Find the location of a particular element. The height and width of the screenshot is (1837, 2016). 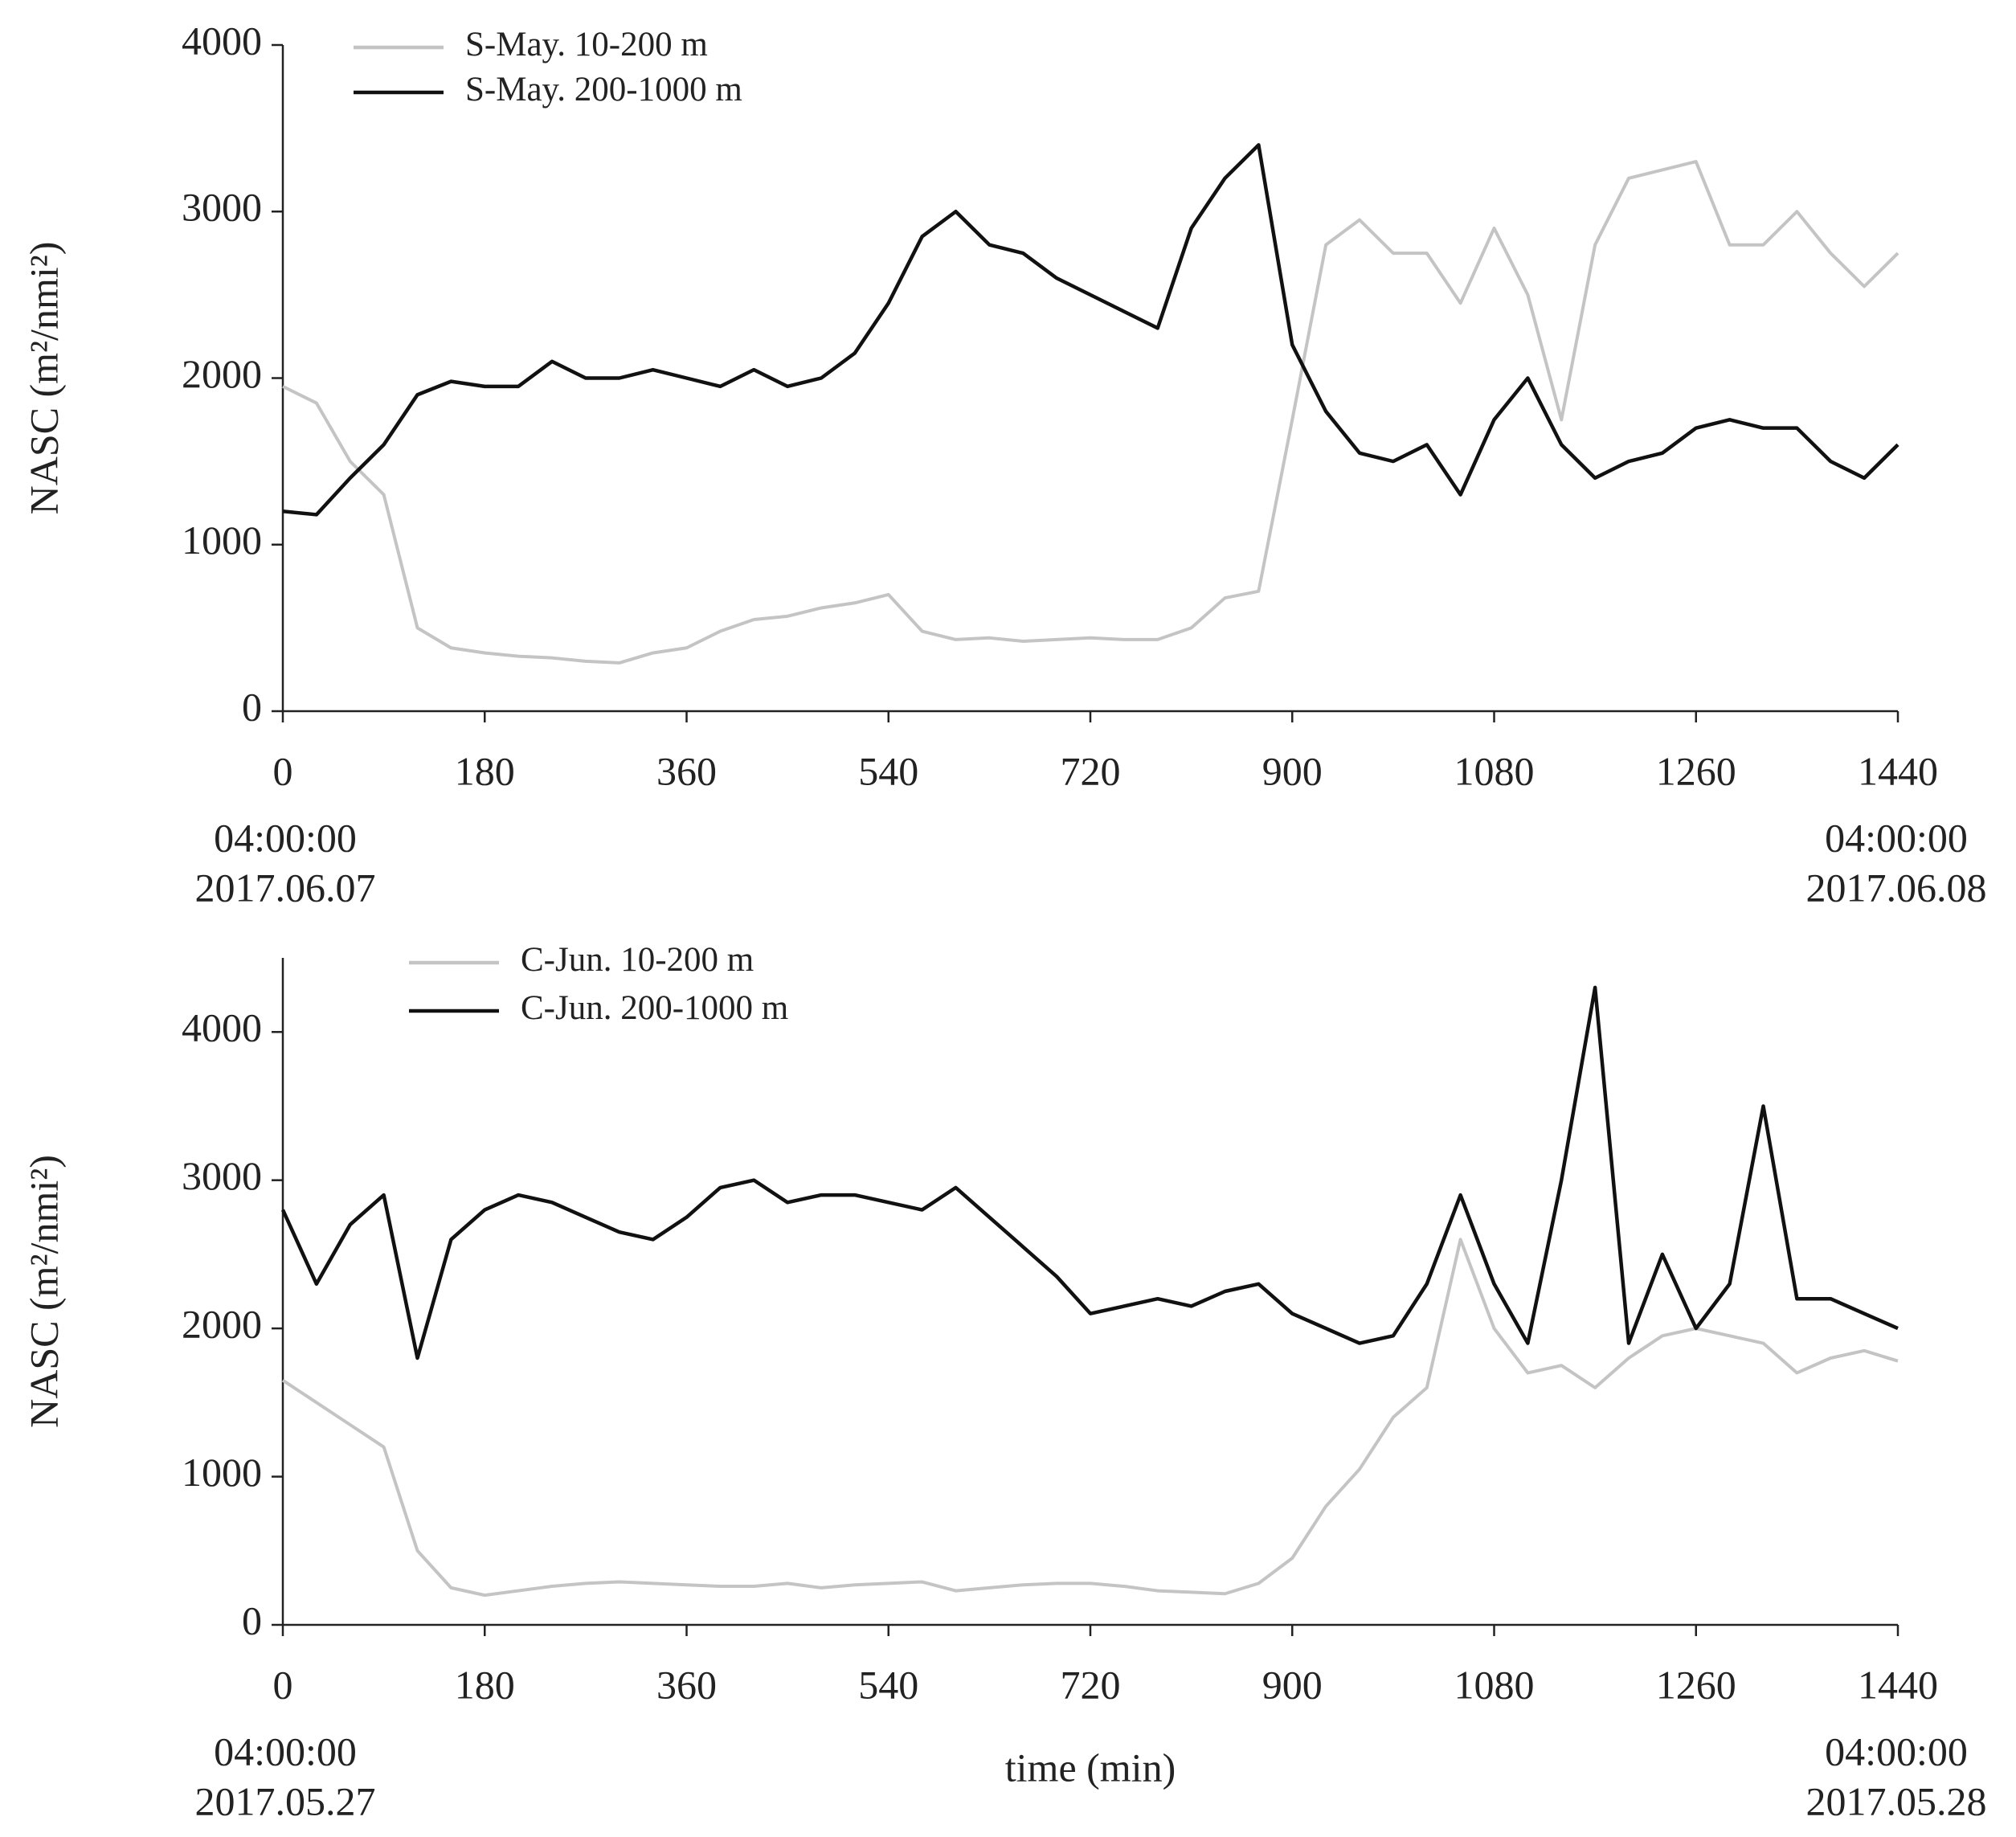

legend-label: C-Jun. 200-1000 m is located at coordinates (654, 1008).